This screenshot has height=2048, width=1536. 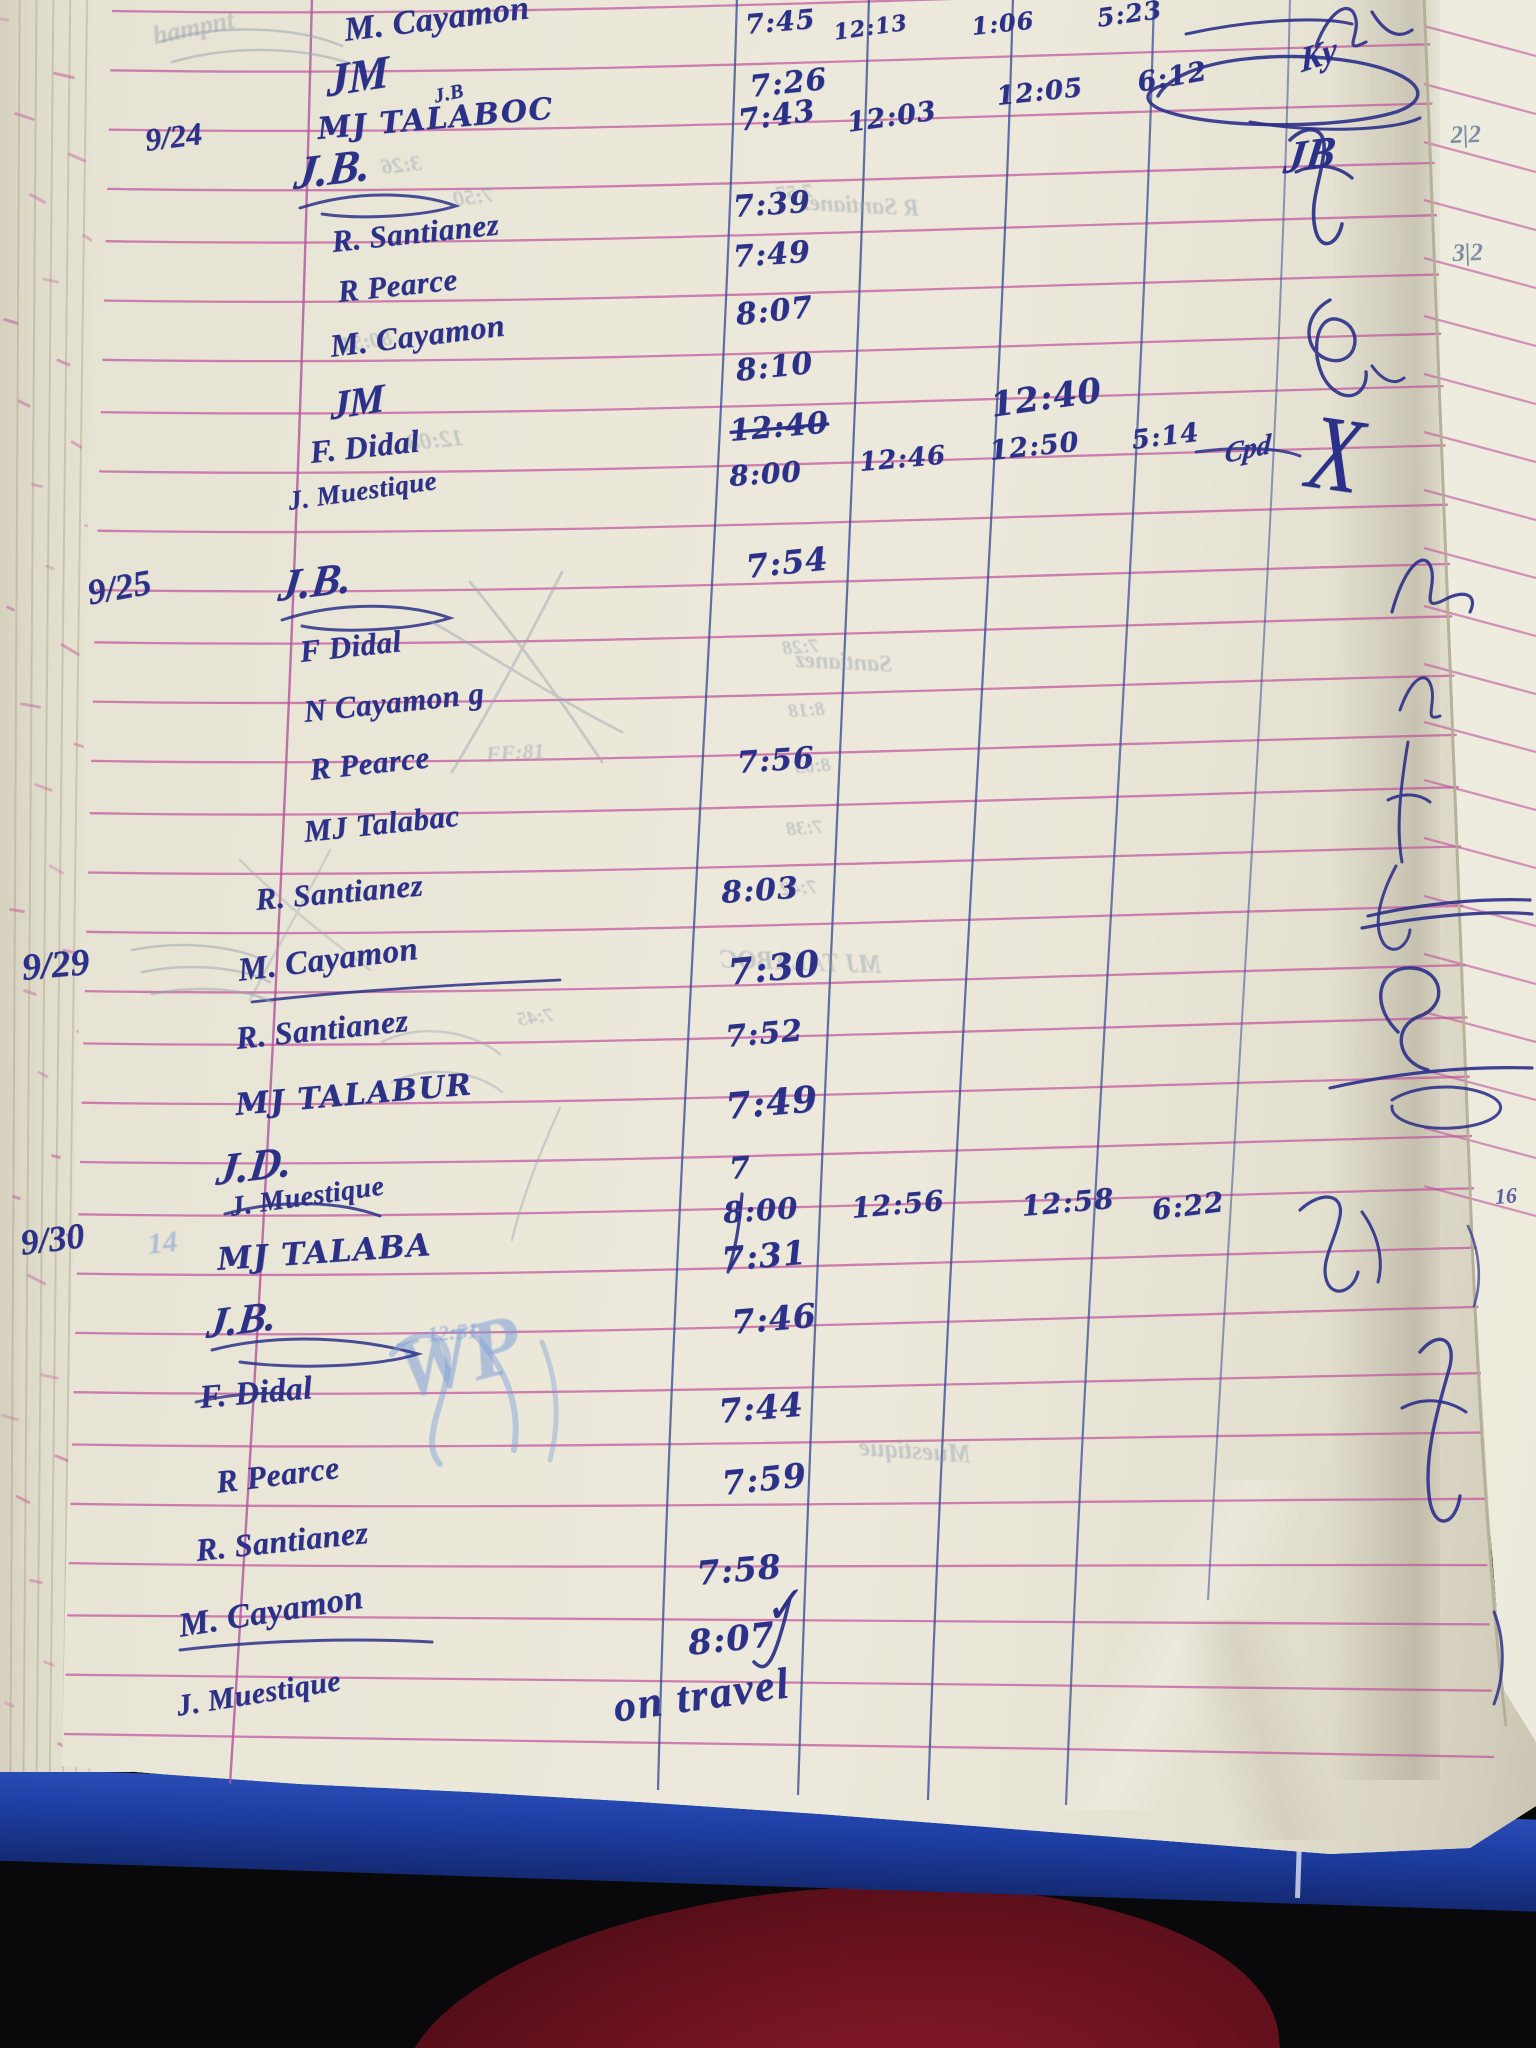 I want to click on entry-time: 7, so click(x=740, y=1168).